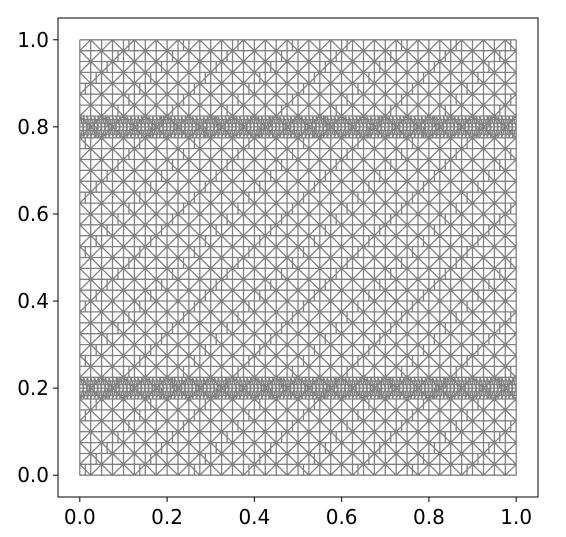  I want to click on x-tick-label: 0.4, so click(254, 517).